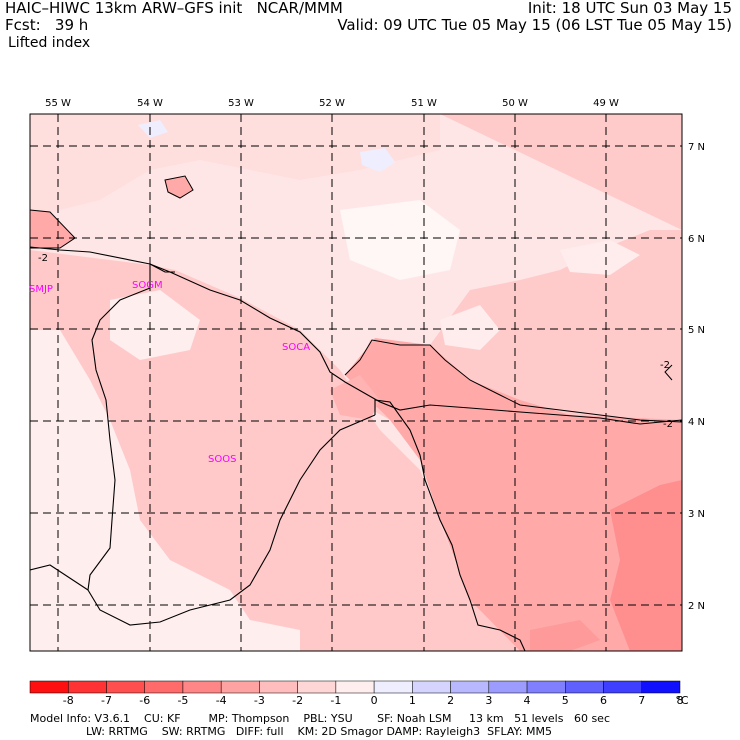  What do you see at coordinates (696, 606) in the screenshot?
I see `lat-label: 2 N` at bounding box center [696, 606].